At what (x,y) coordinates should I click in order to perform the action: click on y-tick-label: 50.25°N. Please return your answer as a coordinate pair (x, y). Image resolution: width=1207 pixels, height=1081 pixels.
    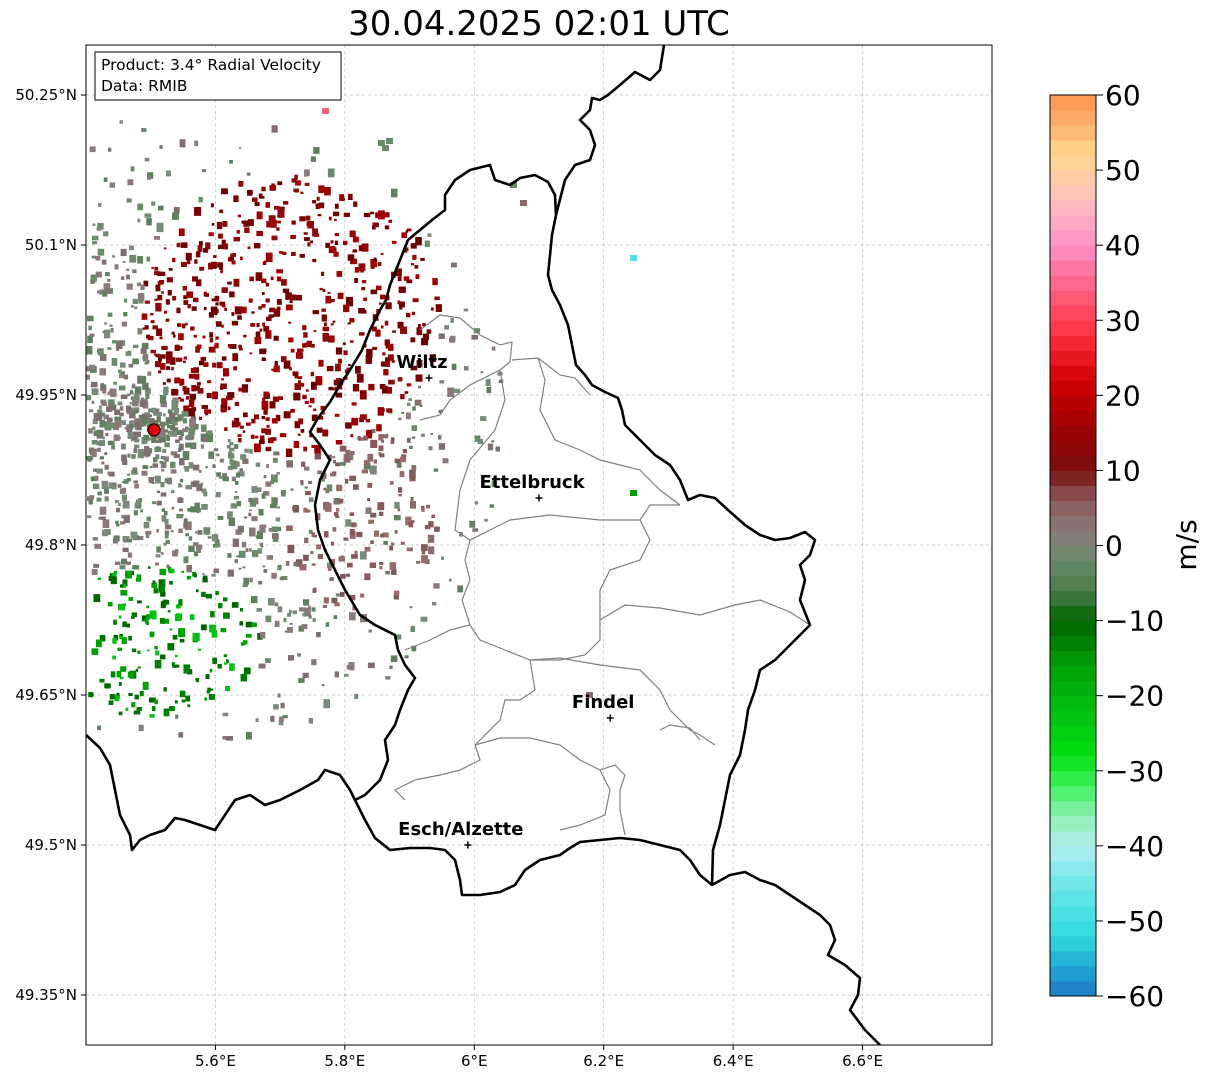
    Looking at the image, I should click on (46, 95).